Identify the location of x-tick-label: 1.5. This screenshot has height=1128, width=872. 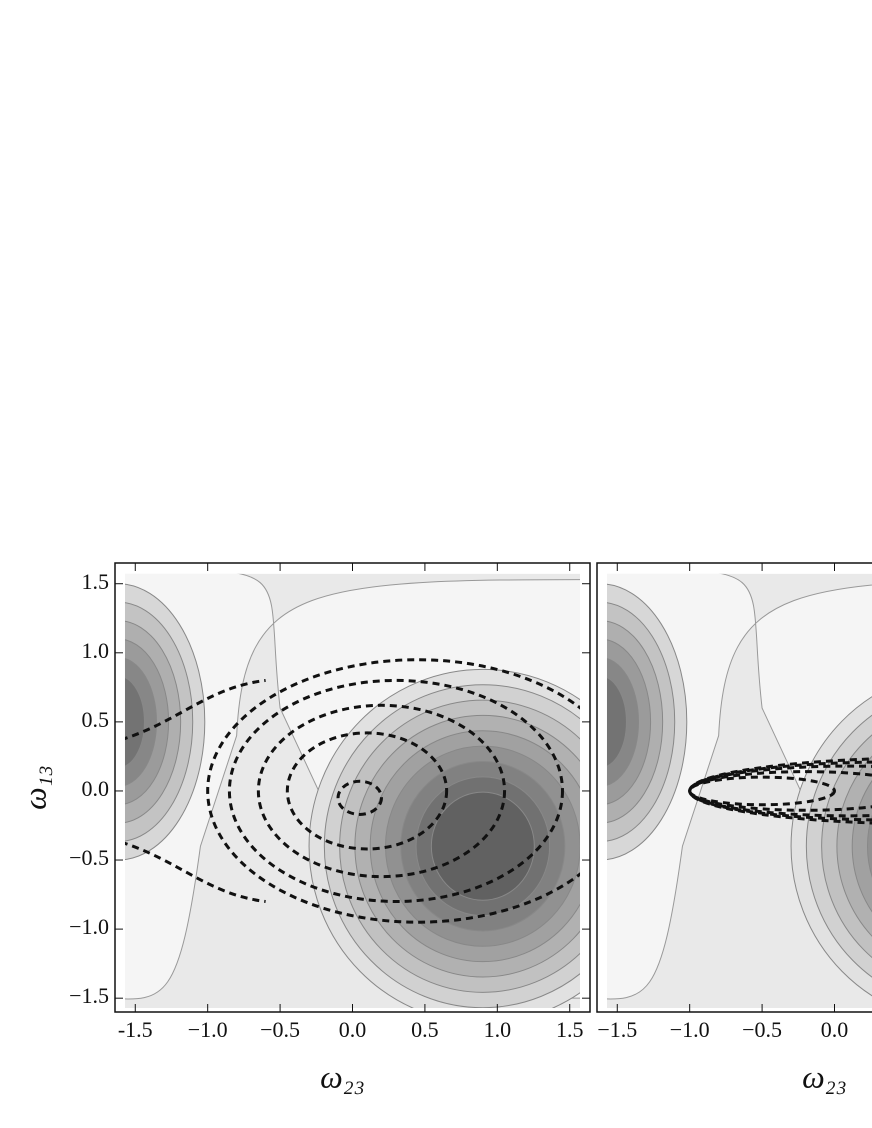
(570, 1029).